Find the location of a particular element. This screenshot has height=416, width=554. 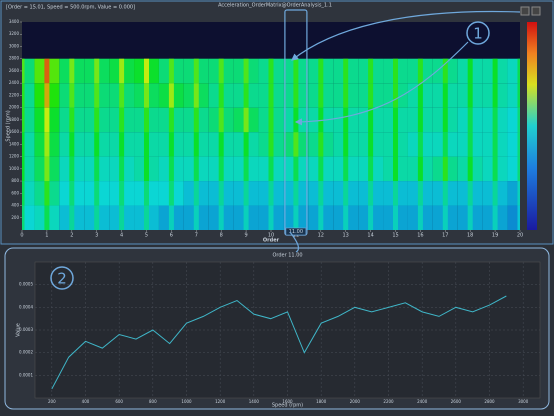

x-tick-label: 17 is located at coordinates (445, 236).